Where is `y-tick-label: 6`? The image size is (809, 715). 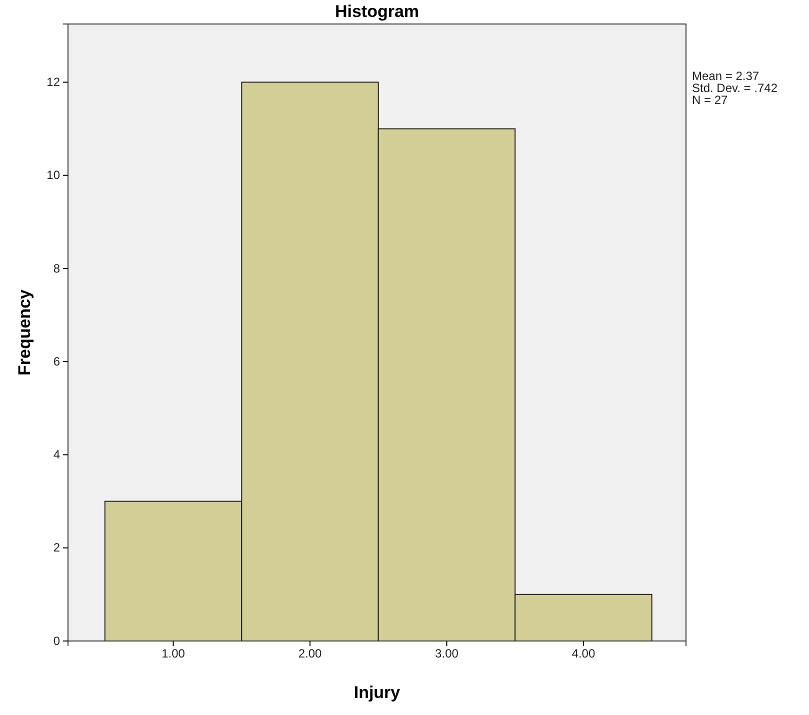
y-tick-label: 6 is located at coordinates (56, 361).